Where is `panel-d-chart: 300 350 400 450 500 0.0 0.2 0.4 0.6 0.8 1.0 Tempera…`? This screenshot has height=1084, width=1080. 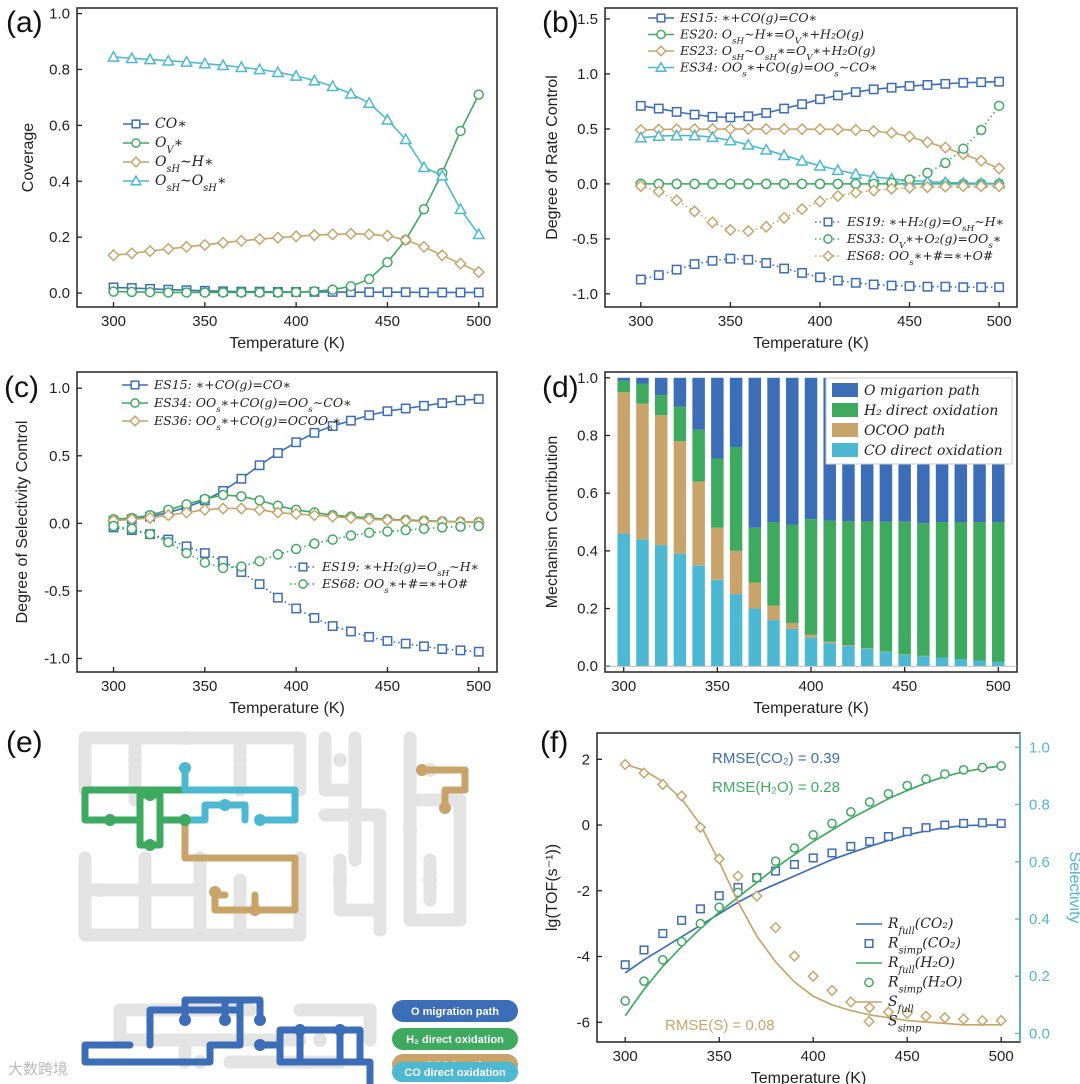 panel-d-chart: 300 350 400 450 500 0.0 0.2 0.4 0.6 0.8 1.0 Tempera… is located at coordinates (780, 543).